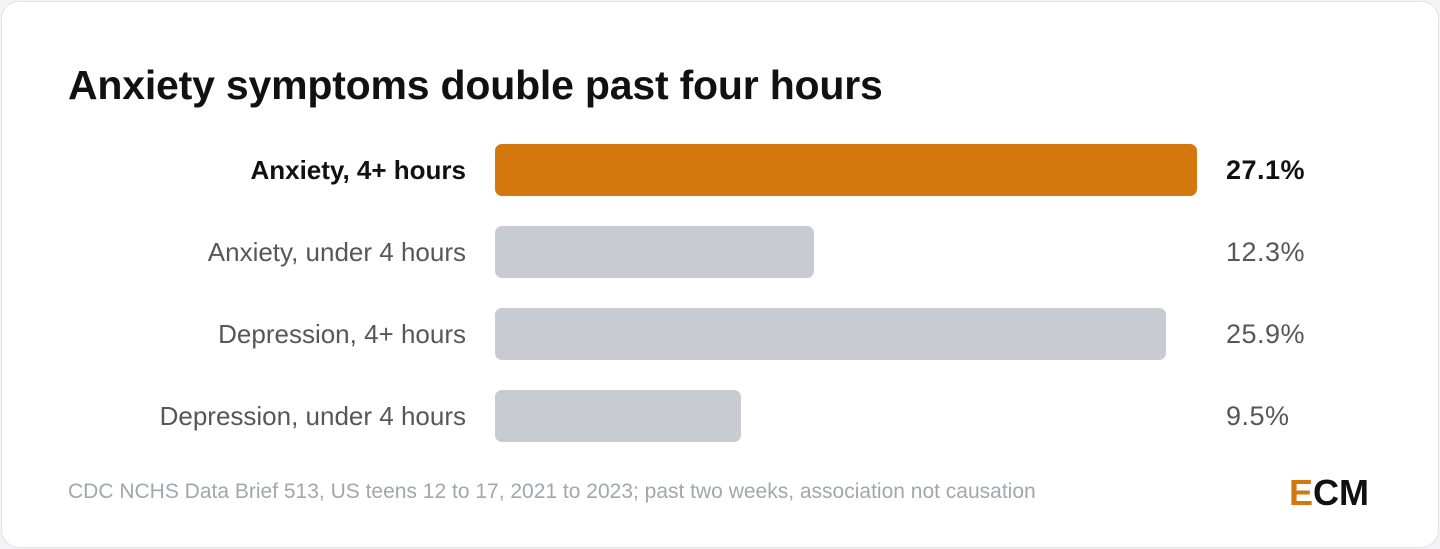 This screenshot has width=1440, height=549. I want to click on value-label: 12.3%, so click(1266, 252).